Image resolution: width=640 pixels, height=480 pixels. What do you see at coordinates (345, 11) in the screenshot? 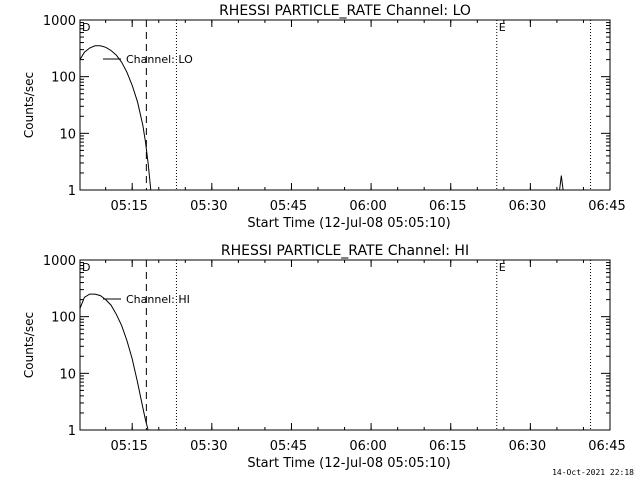
I see `chart-title: RHESSI PARTICLE_RATE Channel: LO` at bounding box center [345, 11].